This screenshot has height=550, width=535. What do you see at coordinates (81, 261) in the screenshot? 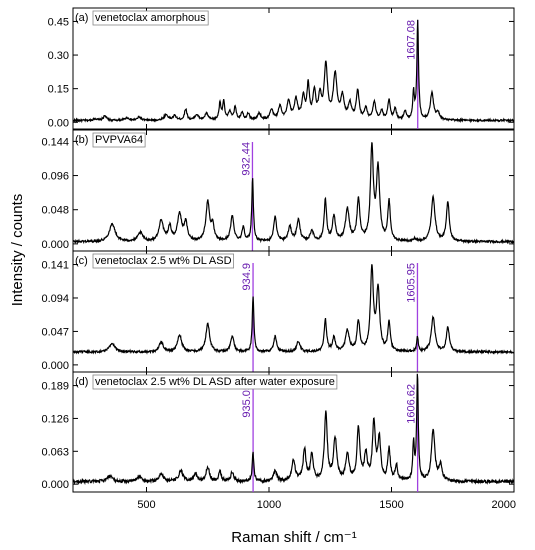
I see `panel-label: (c)` at bounding box center [81, 261].